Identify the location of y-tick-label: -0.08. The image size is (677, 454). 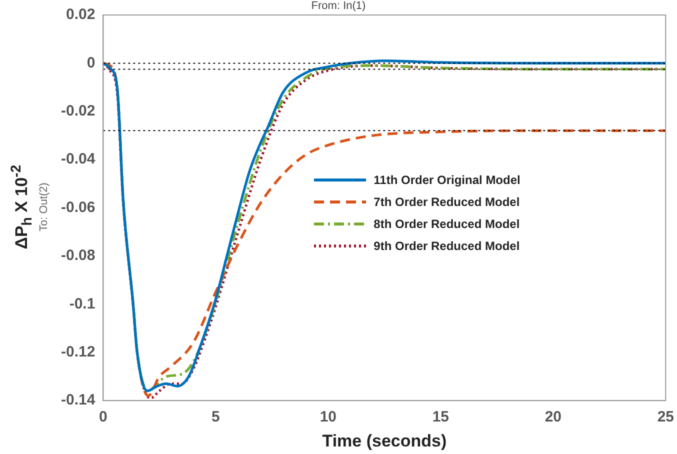
(78, 255).